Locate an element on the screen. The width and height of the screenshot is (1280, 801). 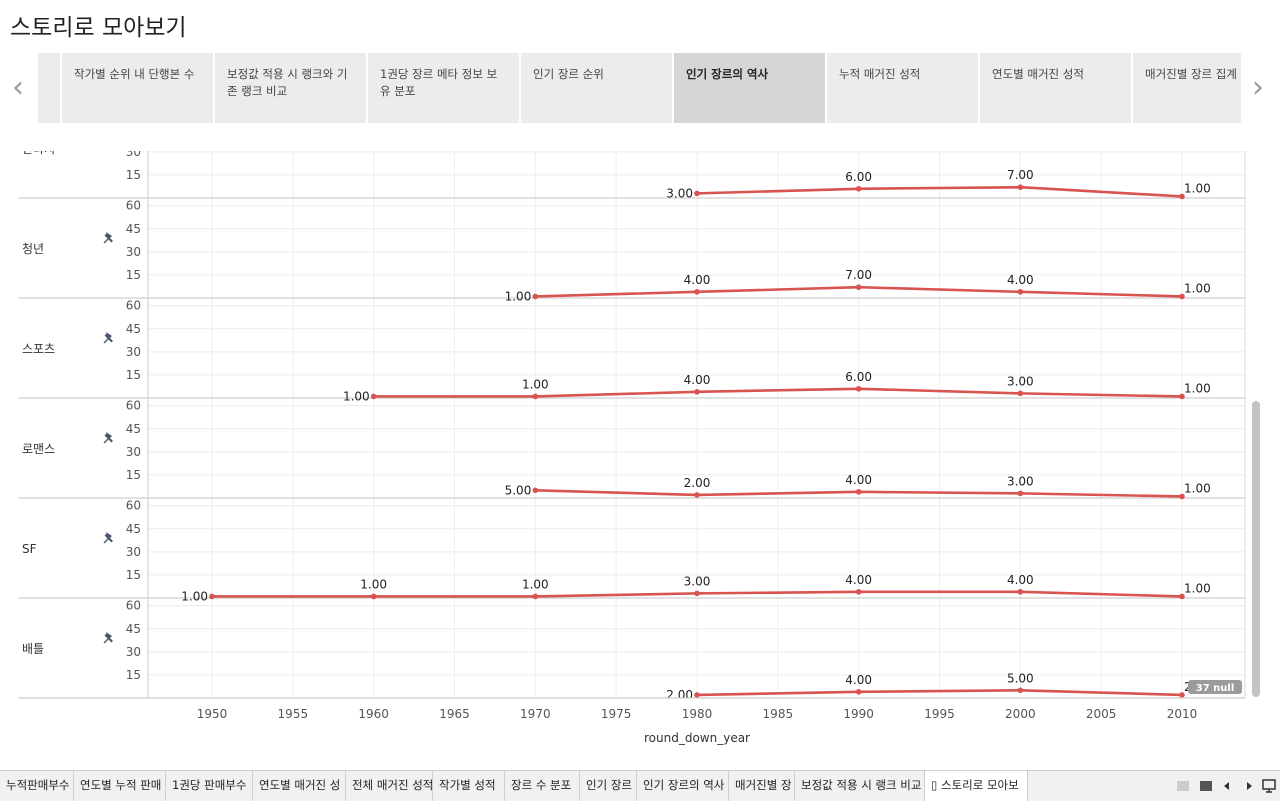
vertical-scrollbar-thumb is located at coordinates (1256, 549).